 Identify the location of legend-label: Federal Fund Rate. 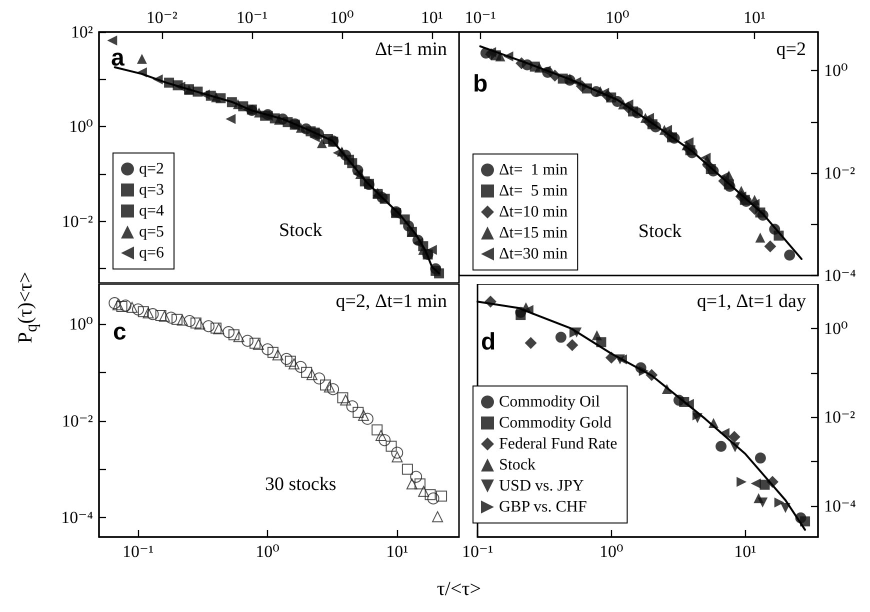
(558, 444).